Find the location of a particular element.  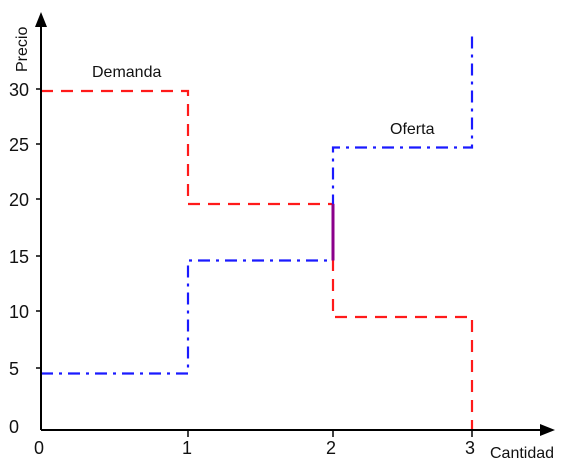

demand-series-label: Demanda is located at coordinates (126, 72).